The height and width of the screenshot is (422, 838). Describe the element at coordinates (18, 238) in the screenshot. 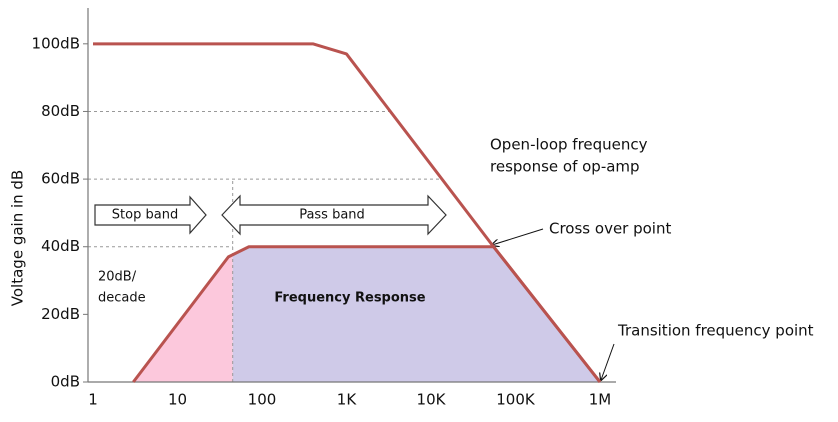

I see `y-axis-label: Voltage gain in dB` at that location.